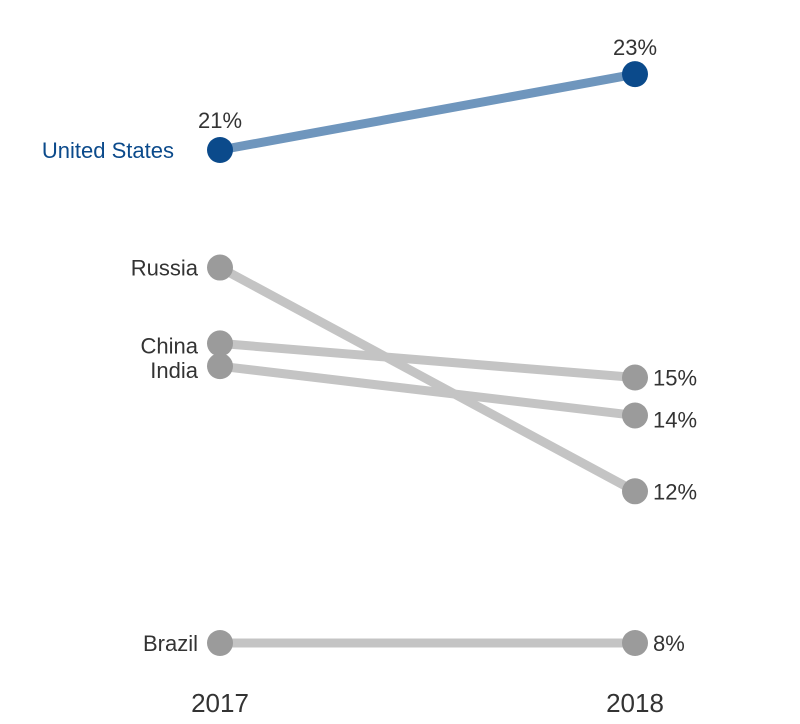 This screenshot has height=724, width=800. Describe the element at coordinates (635, 74) in the screenshot. I see `point-united-states-2018` at that location.